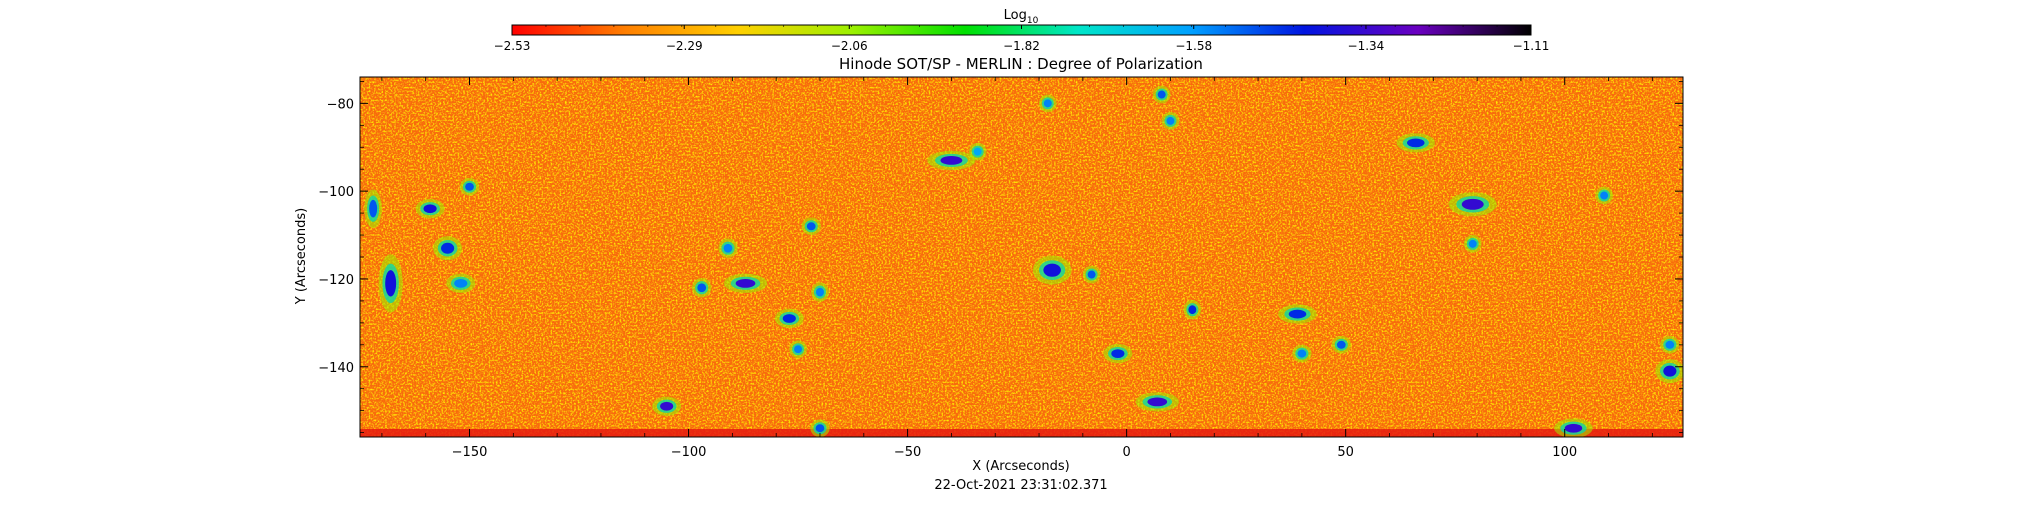  I want to click on colorbar-tick-label: −1.58, so click(1193, 46).